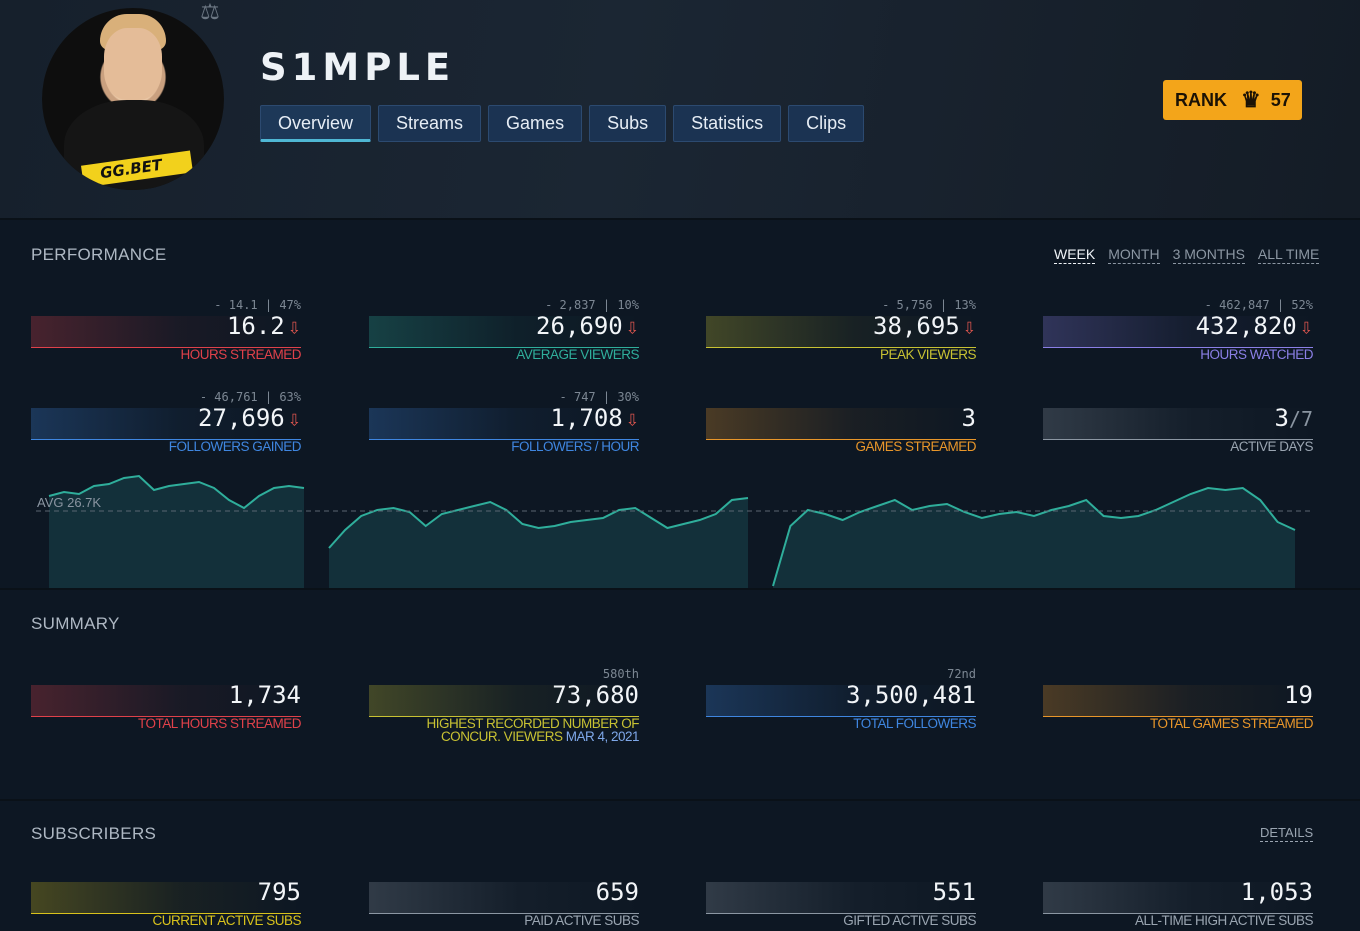 The height and width of the screenshot is (931, 1360). I want to click on stat-label: GAMES STREAMED, so click(915, 446).